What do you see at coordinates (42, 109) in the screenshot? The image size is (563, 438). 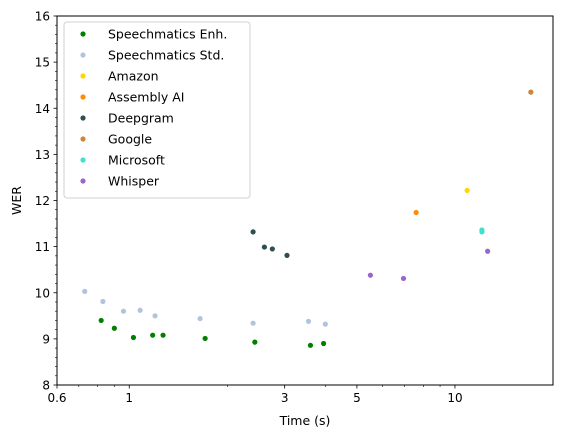 I see `y-tick-label: 14` at bounding box center [42, 109].